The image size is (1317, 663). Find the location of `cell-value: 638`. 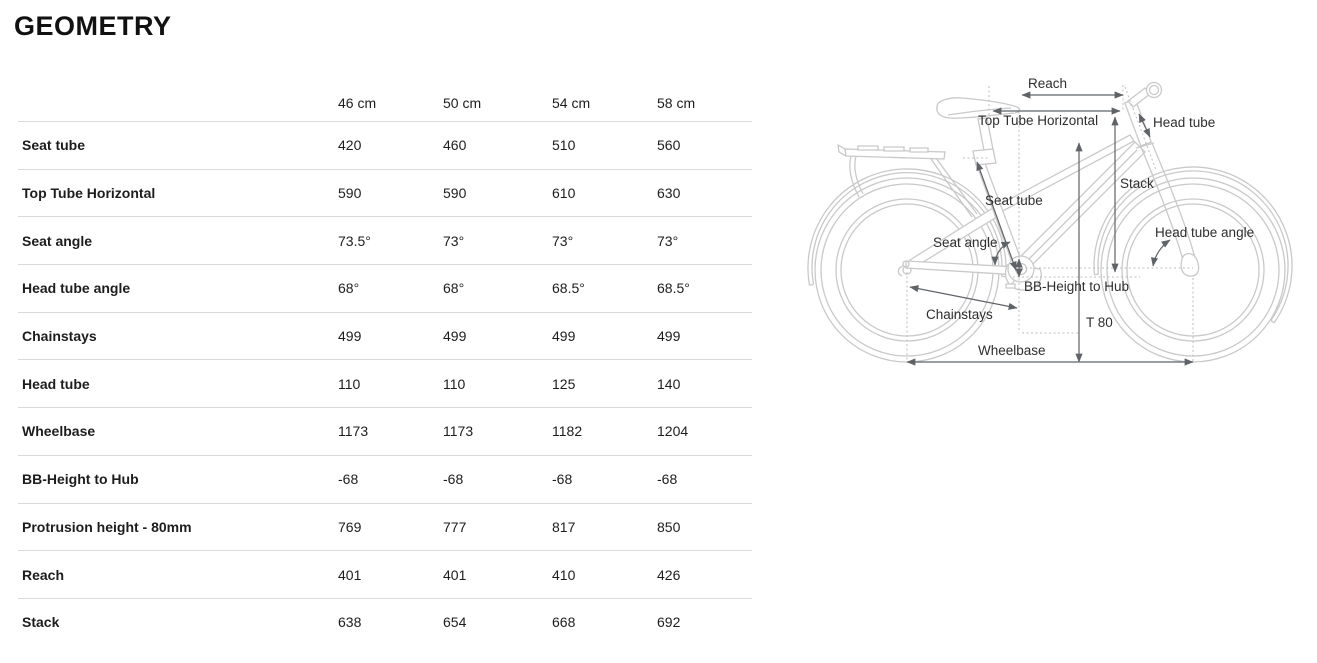

cell-value: 638 is located at coordinates (350, 622).